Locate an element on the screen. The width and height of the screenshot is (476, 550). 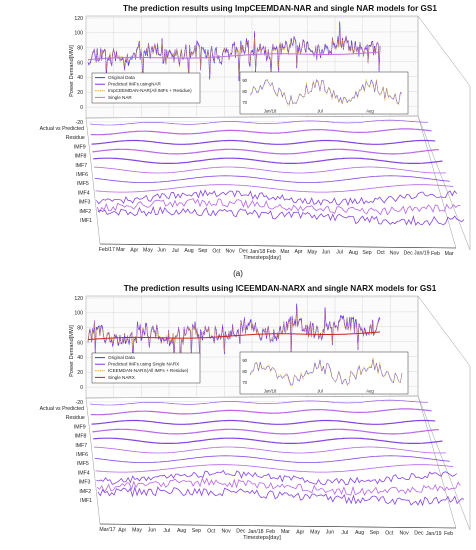
depth-label: IMF8 is located at coordinates (81, 437).